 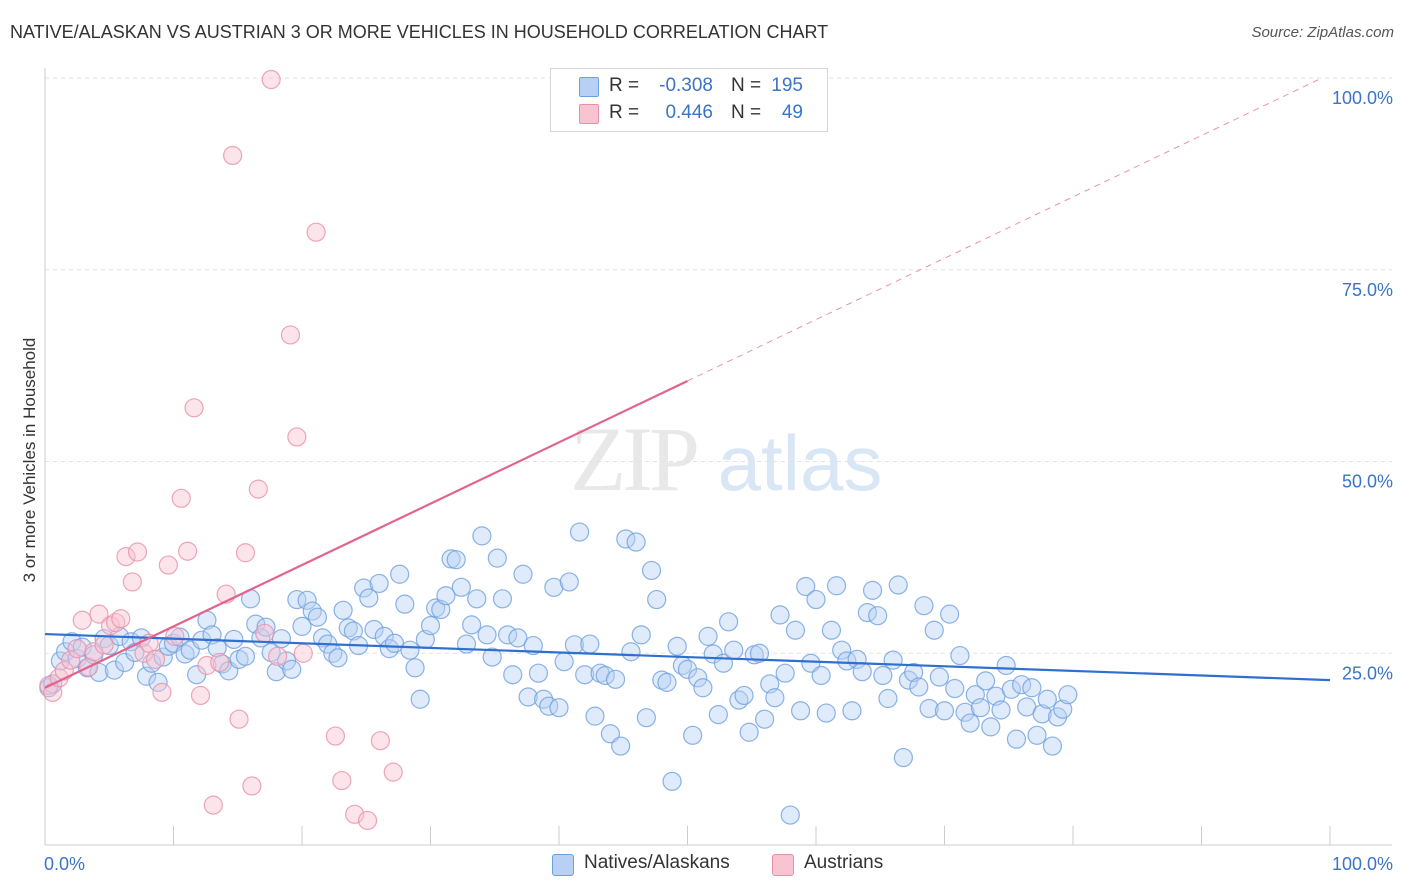 What do you see at coordinates (689, 100) in the screenshot?
I see `correlation-legend: R = -0.308 N = 195 R = 0.446 N = 49` at bounding box center [689, 100].